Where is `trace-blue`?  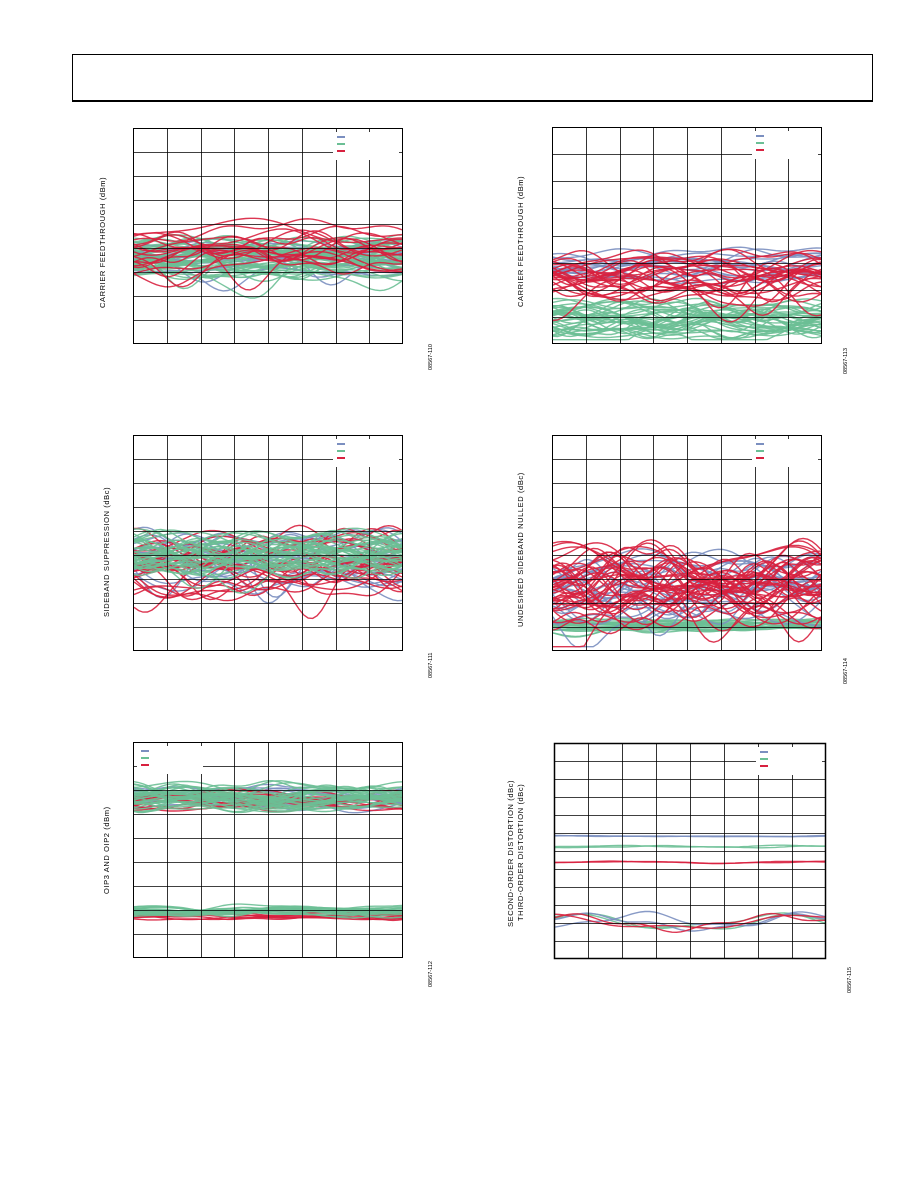 trace-blue is located at coordinates (690, 836).